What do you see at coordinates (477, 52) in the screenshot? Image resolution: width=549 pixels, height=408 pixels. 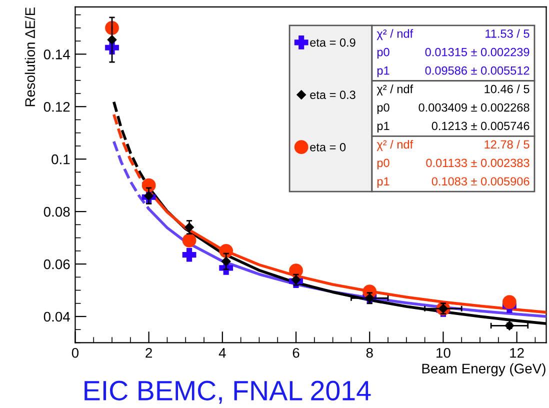 I see `annotation: 0.01315 ± 0.002239` at bounding box center [477, 52].